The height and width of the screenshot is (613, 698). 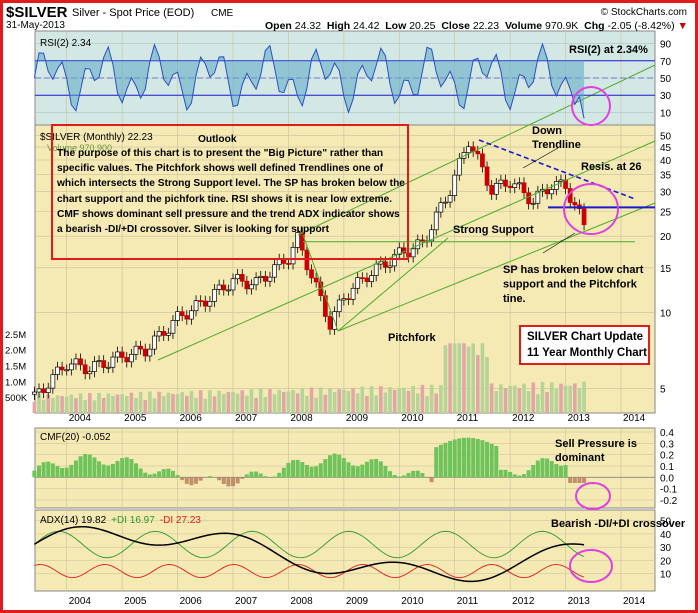 I want to click on price-tick-label: 10, so click(x=666, y=313).